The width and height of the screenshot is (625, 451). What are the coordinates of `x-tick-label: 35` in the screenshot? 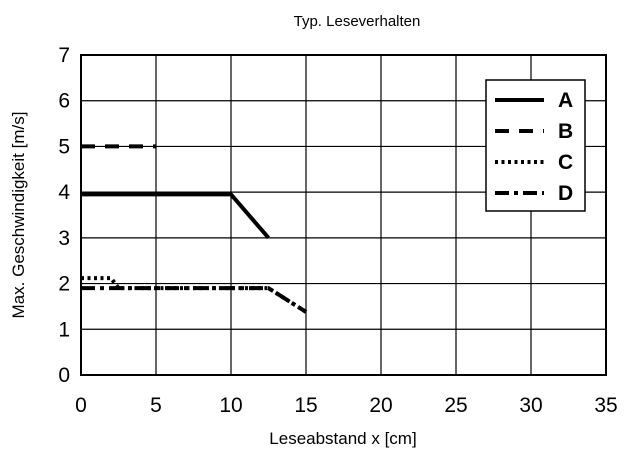 It's located at (605, 405).